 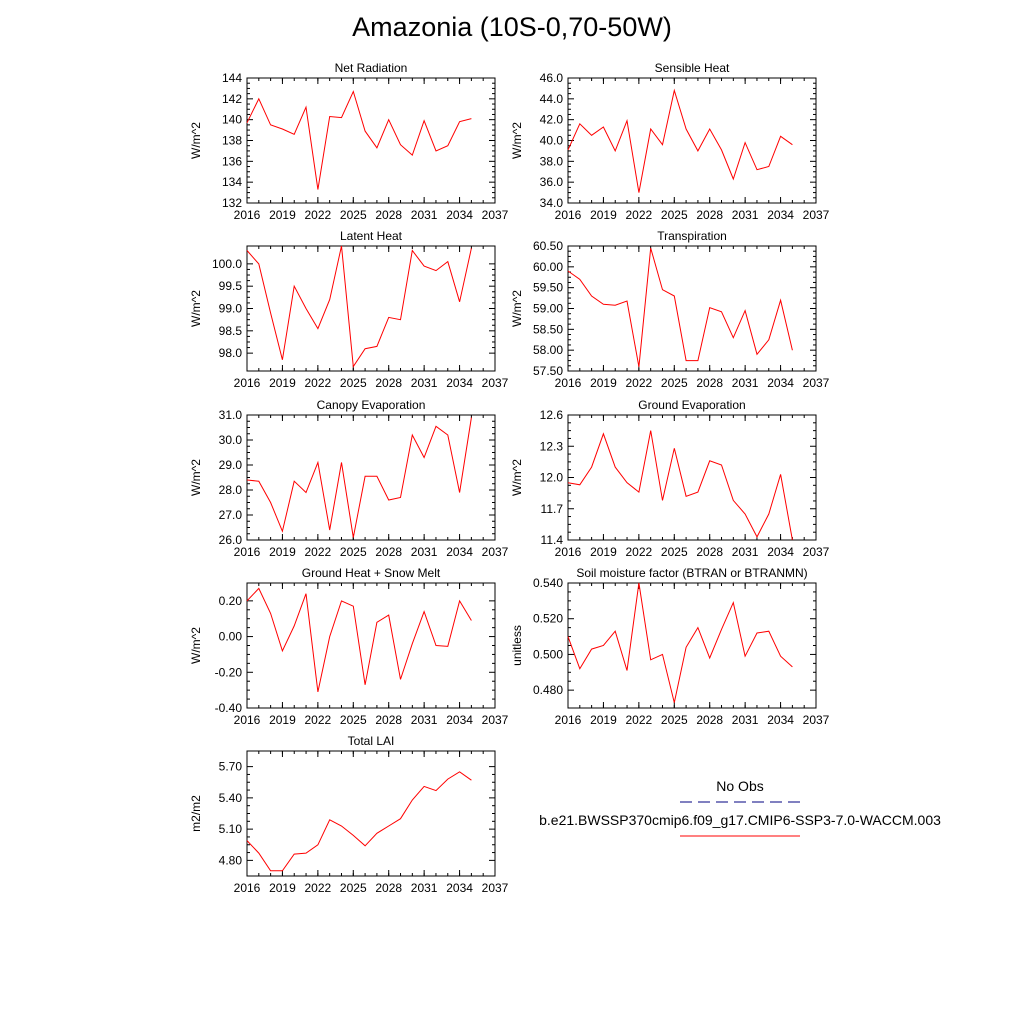 I want to click on chart-title: Sensible Heat, so click(x=692, y=68).